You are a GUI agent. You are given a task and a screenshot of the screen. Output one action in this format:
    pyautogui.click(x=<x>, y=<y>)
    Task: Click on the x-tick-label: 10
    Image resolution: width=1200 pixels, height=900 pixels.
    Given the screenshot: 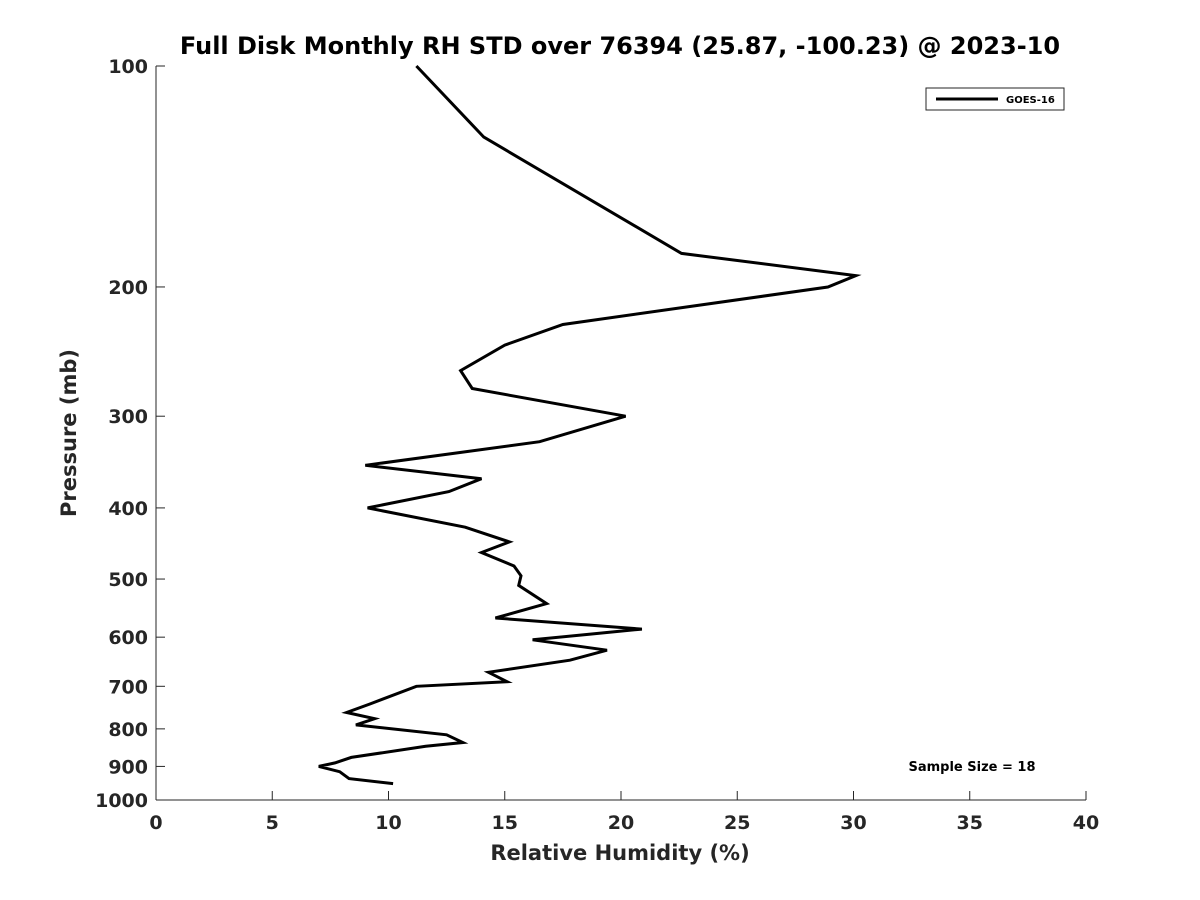 What is the action you would take?
    pyautogui.click(x=388, y=823)
    